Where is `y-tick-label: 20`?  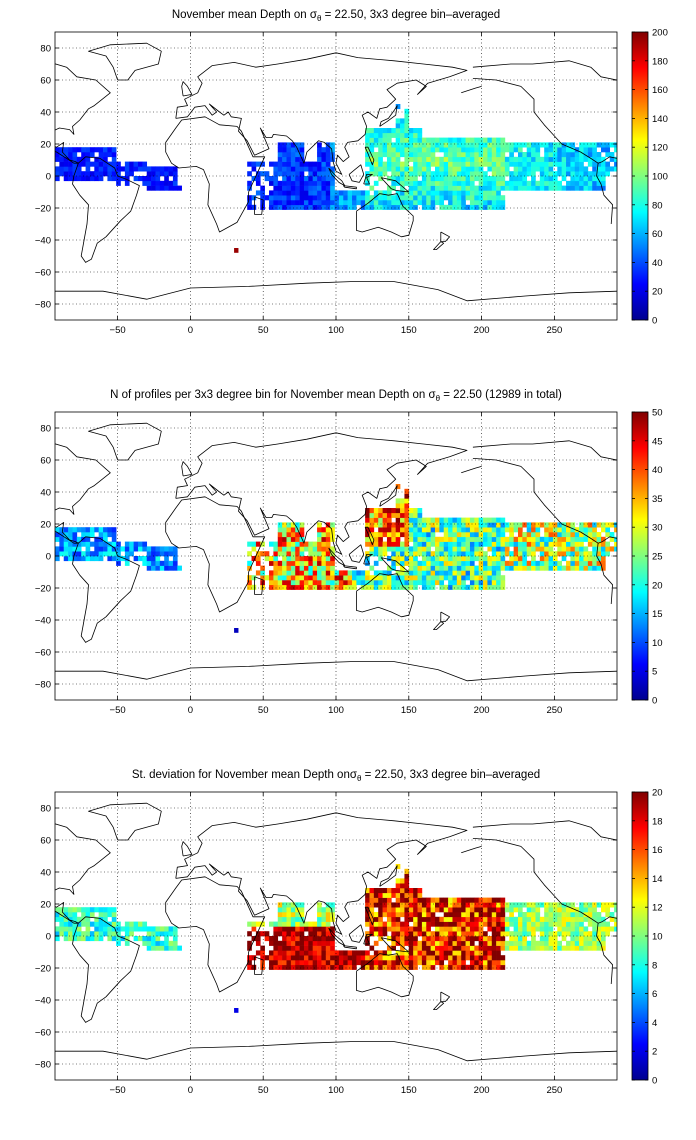
y-tick-label: 20 is located at coordinates (45, 905).